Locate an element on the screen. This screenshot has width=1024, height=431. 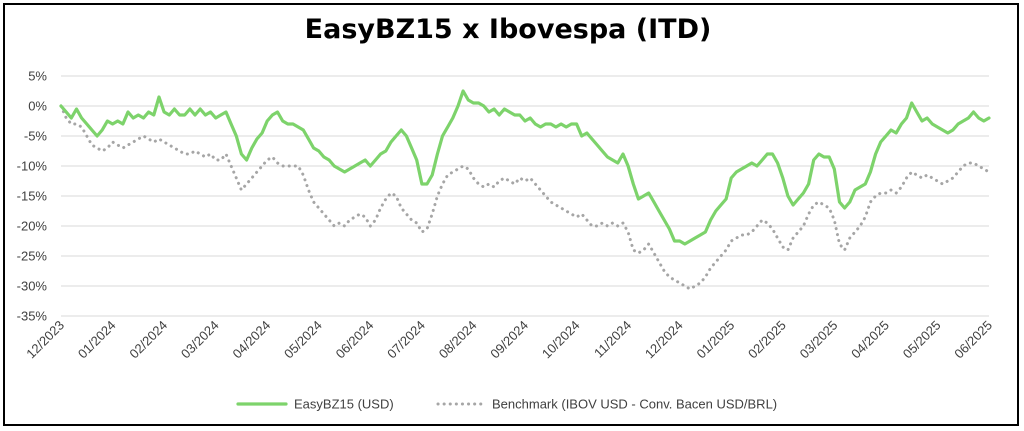
x-tick-label: 02/2024 is located at coordinates (148, 340).